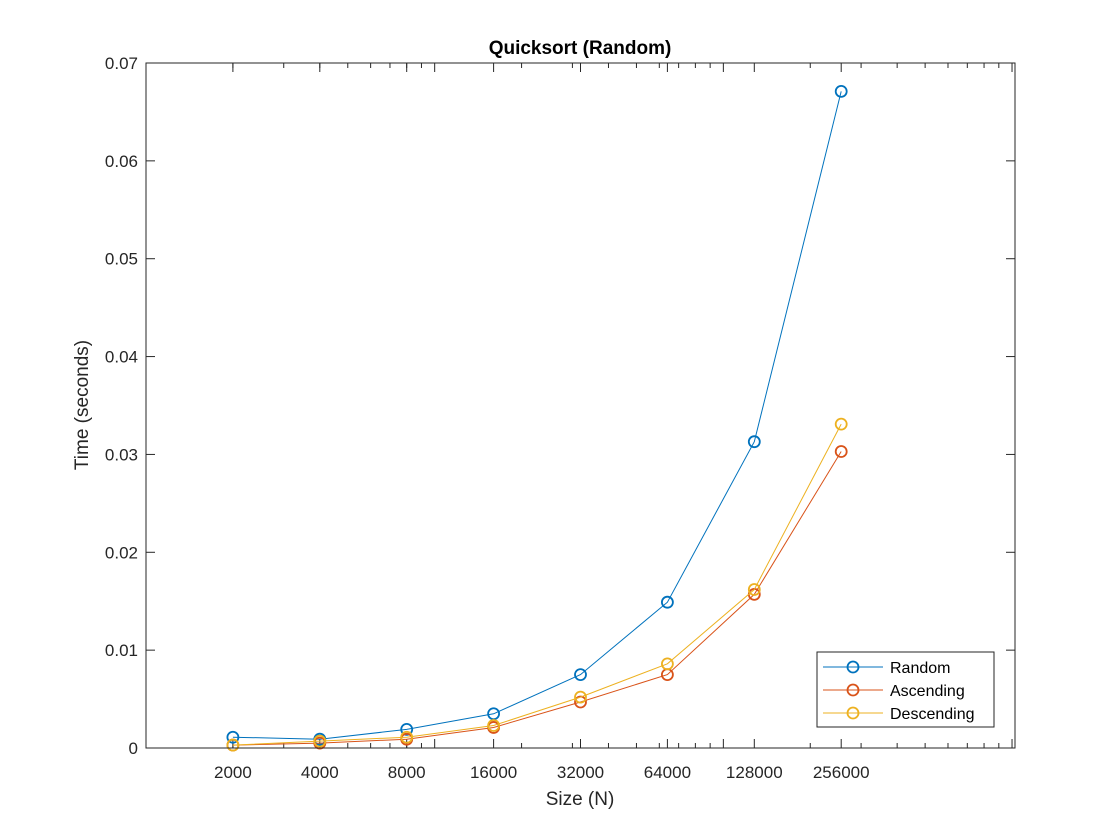 This screenshot has height=840, width=1120. I want to click on y-tick-label: 0.03, so click(121, 454).